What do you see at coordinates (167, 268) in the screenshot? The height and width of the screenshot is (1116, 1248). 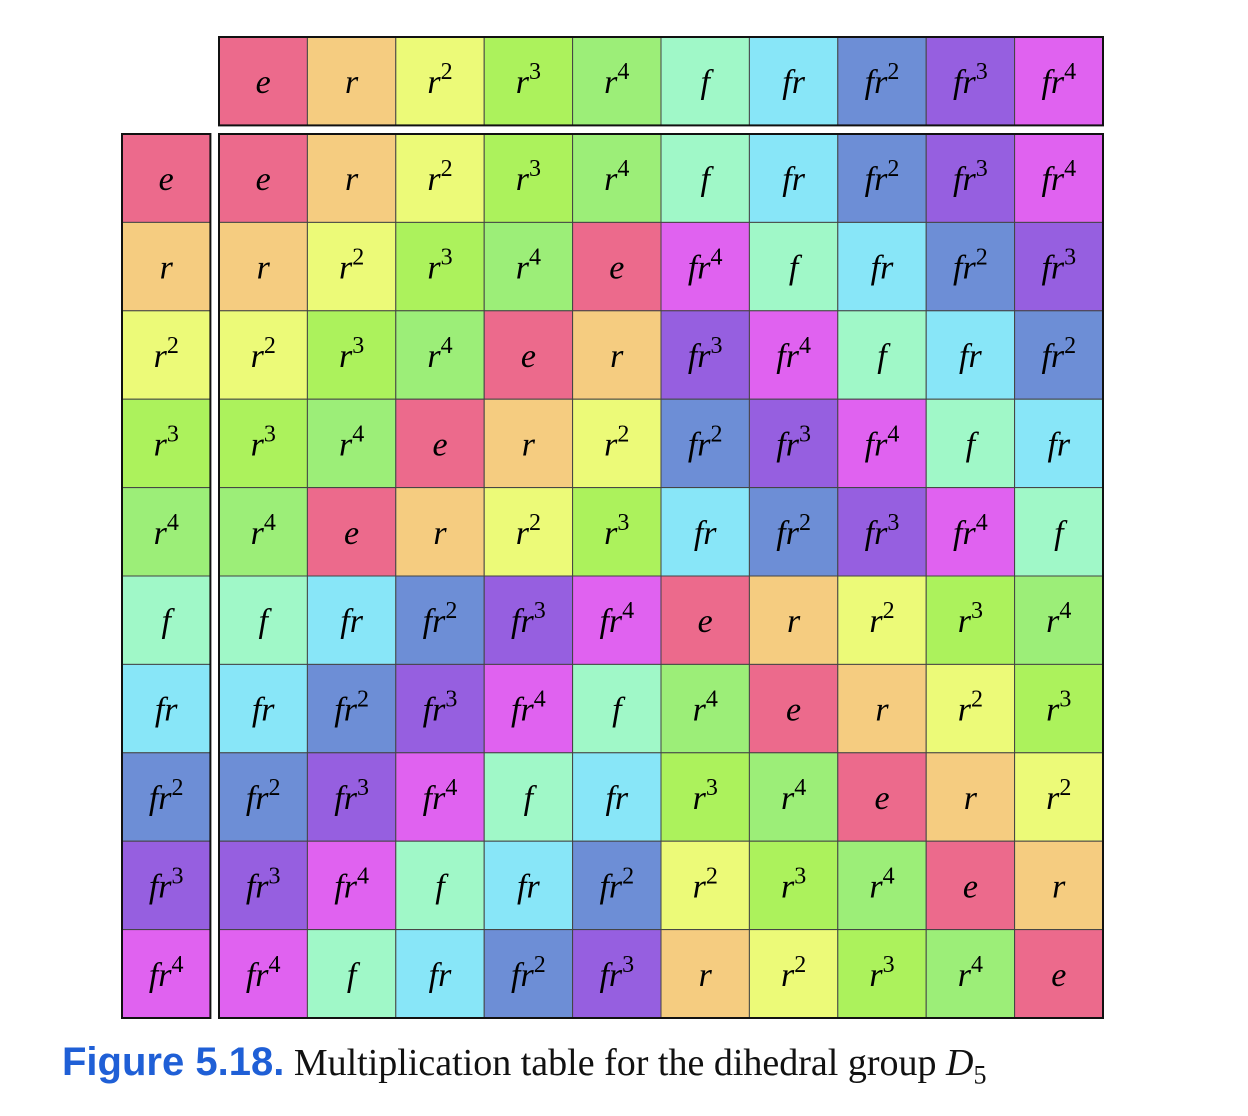 I see `row-header: r` at bounding box center [167, 268].